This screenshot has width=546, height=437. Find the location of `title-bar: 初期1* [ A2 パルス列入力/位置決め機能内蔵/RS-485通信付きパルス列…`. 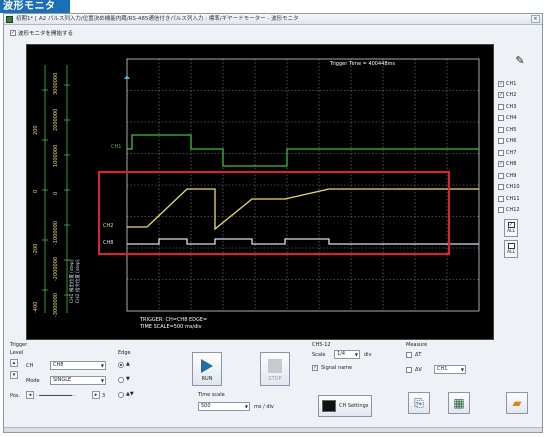

title-bar: 初期1* [ A2 パルス列入力/位置決め機能内蔵/RS-485通信付きパルス列… is located at coordinates (273, 19).